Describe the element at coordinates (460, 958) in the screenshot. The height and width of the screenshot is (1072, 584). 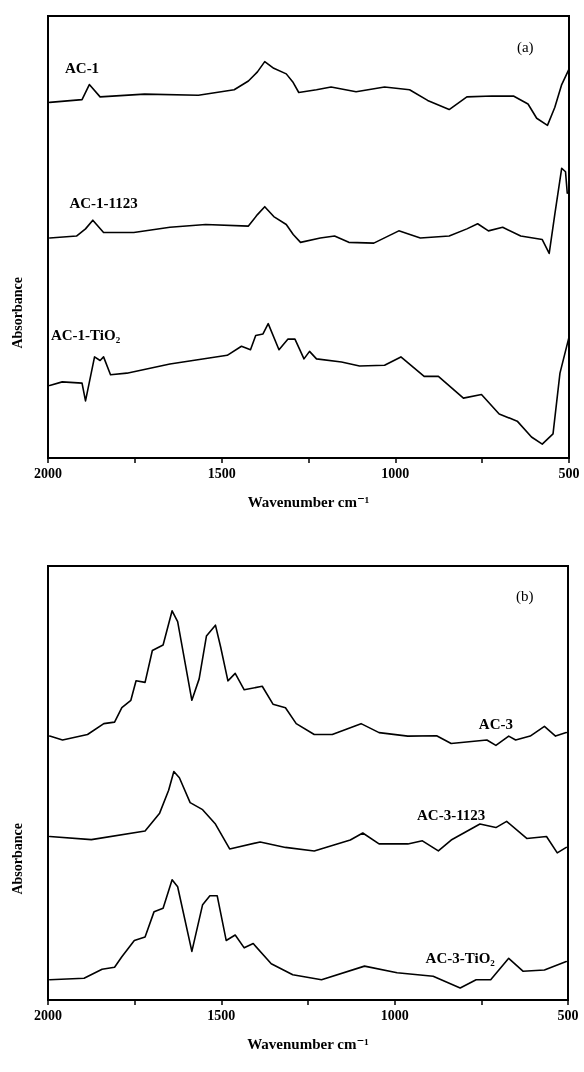
I see `series-label: AC-3-TiO₂` at that location.